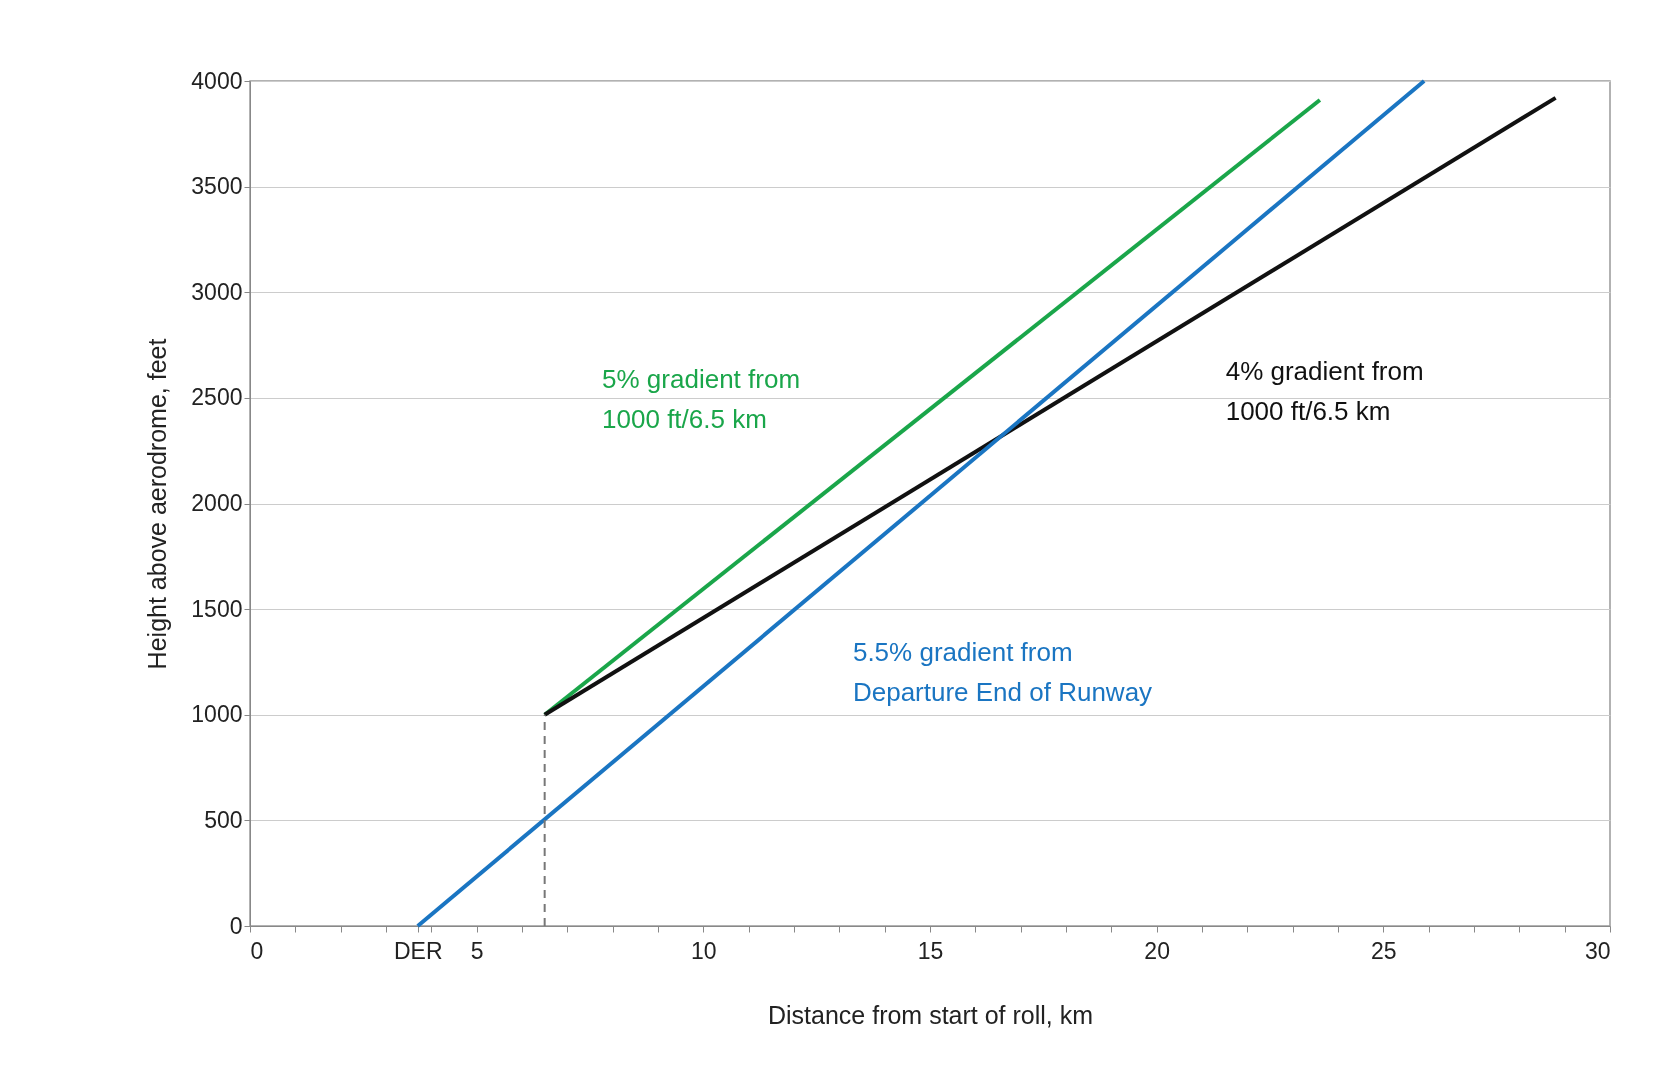 This screenshot has height=1069, width=1668. Describe the element at coordinates (217, 714) in the screenshot. I see `y-tick-label: 1000` at that location.